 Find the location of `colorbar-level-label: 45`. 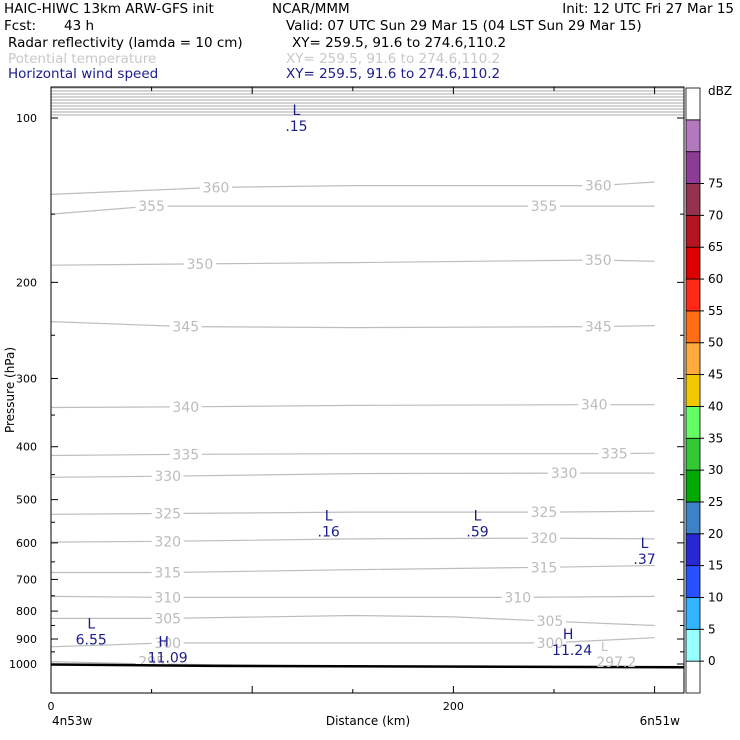

colorbar-level-label: 45 is located at coordinates (715, 375).